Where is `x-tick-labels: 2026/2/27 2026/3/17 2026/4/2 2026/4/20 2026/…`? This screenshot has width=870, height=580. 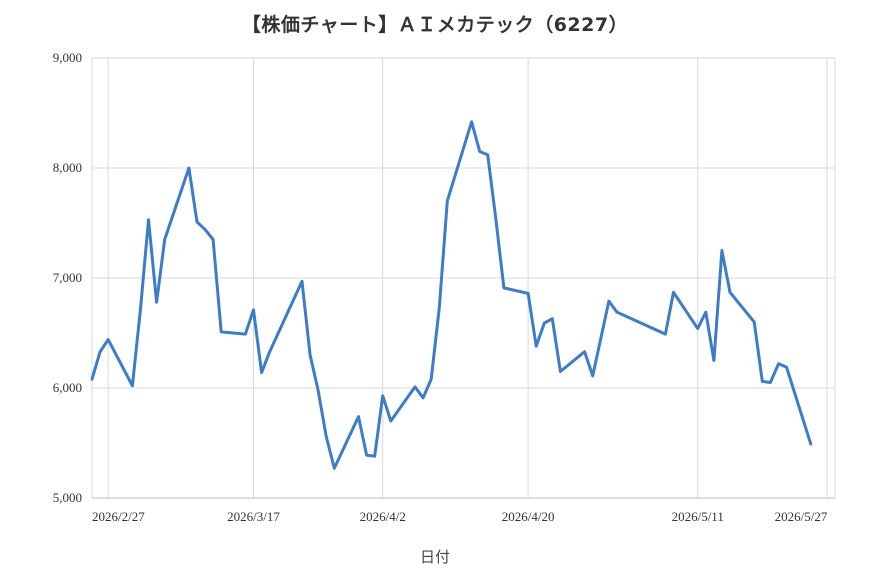 x-tick-labels: 2026/2/27 2026/3/17 2026/4/2 2026/4/20 2026/… is located at coordinates (460, 516).